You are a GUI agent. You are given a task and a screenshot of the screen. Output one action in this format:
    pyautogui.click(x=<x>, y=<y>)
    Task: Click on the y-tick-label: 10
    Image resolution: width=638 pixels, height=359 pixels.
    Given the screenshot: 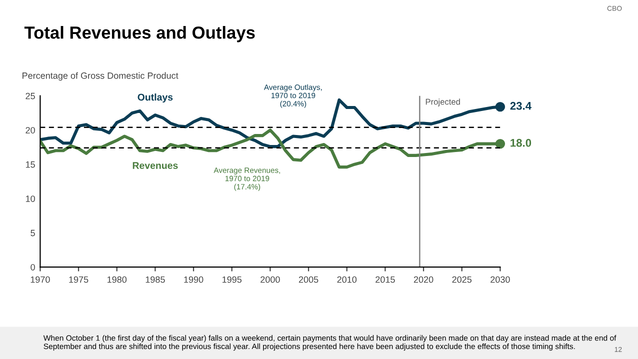 What is the action you would take?
    pyautogui.click(x=30, y=199)
    